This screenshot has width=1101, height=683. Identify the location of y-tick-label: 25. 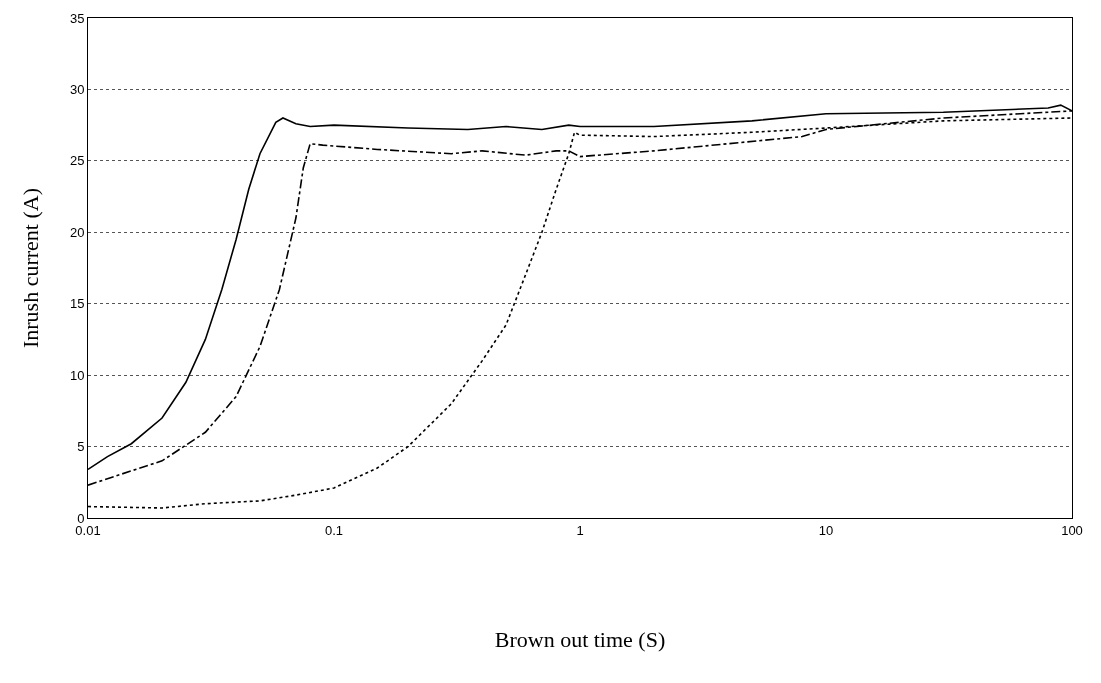
(77, 161).